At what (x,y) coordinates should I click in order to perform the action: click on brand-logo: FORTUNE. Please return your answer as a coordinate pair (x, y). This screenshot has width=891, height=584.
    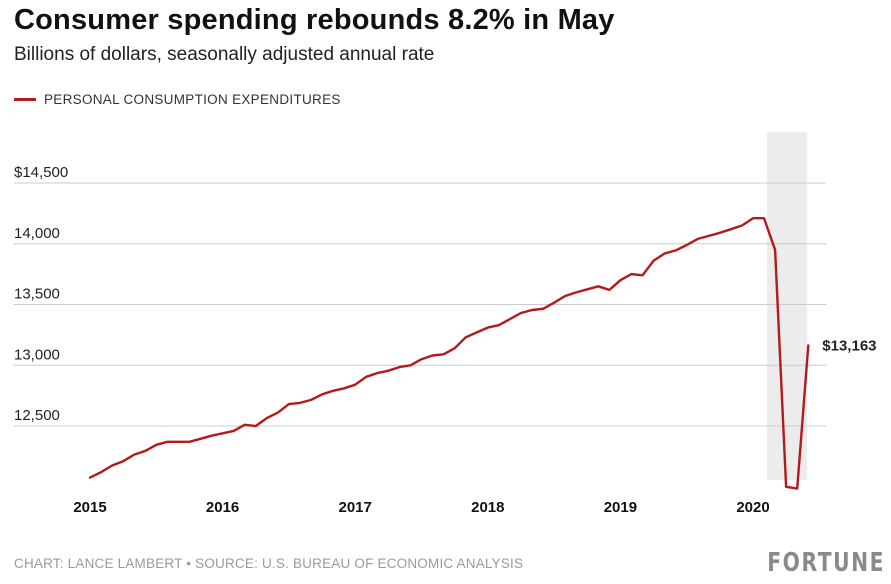
    Looking at the image, I should click on (826, 563).